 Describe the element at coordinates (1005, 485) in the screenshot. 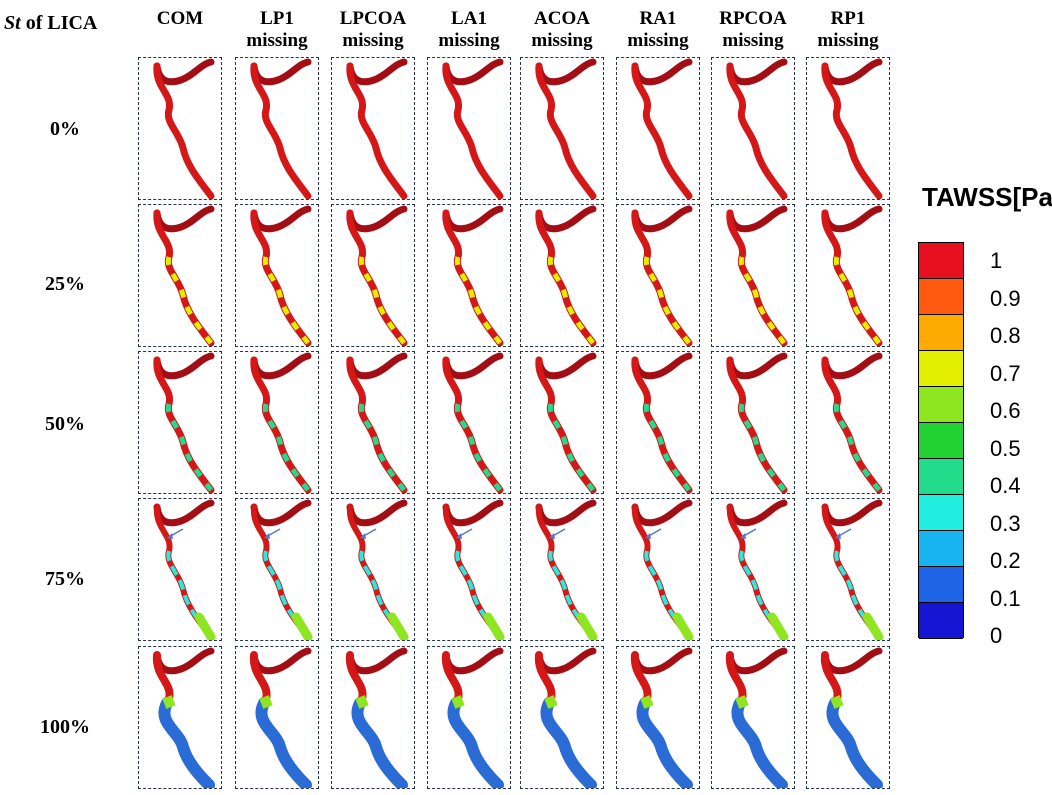

I see `colorbar-tick-label: 0.4` at that location.